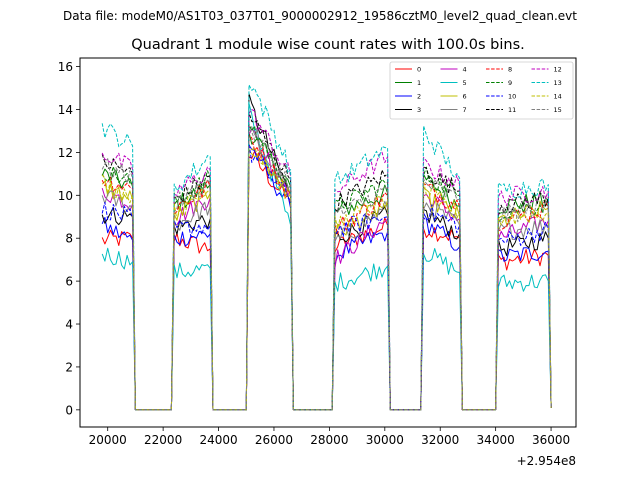 This screenshot has height=480, width=640. I want to click on x-tick-label: 28000, so click(329, 440).